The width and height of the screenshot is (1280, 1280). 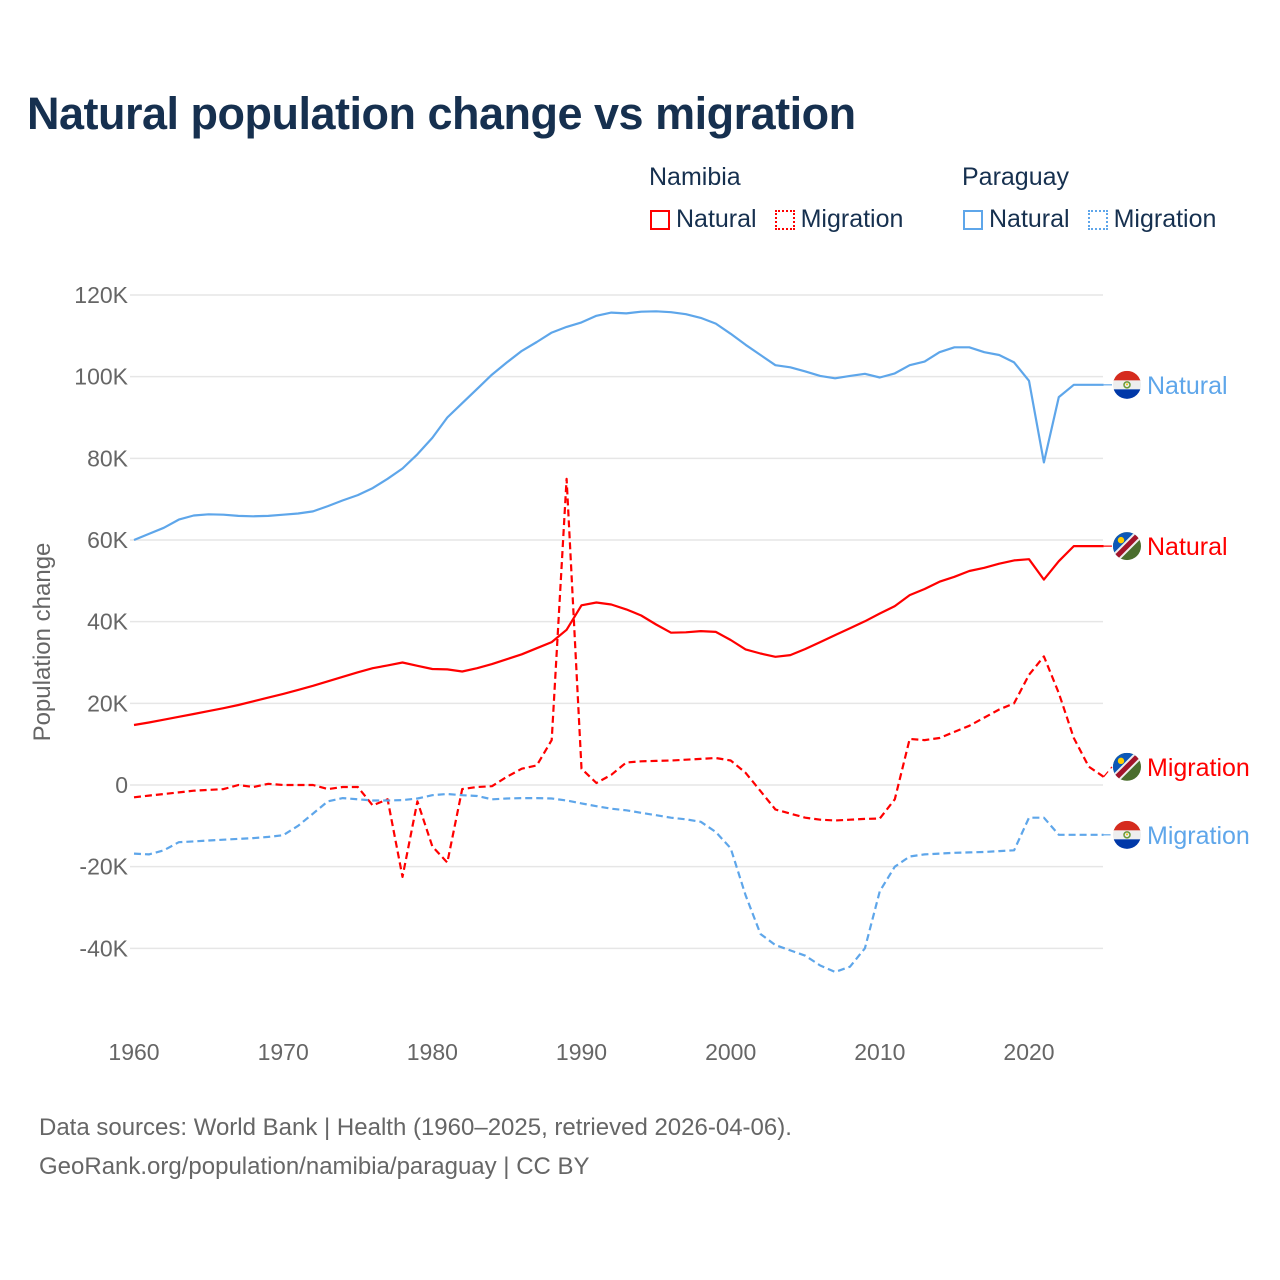 I want to click on x-tick-label: 2010, so click(x=879, y=1052).